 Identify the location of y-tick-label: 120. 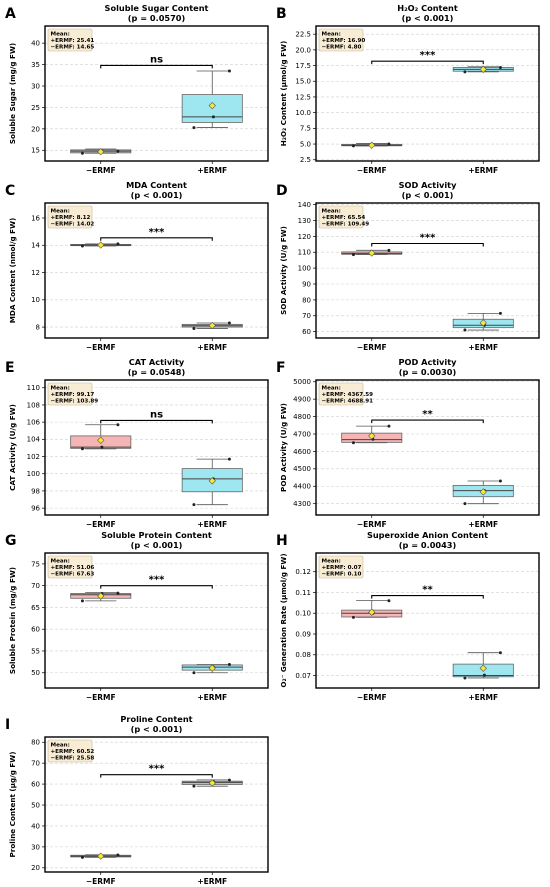
(304, 237).